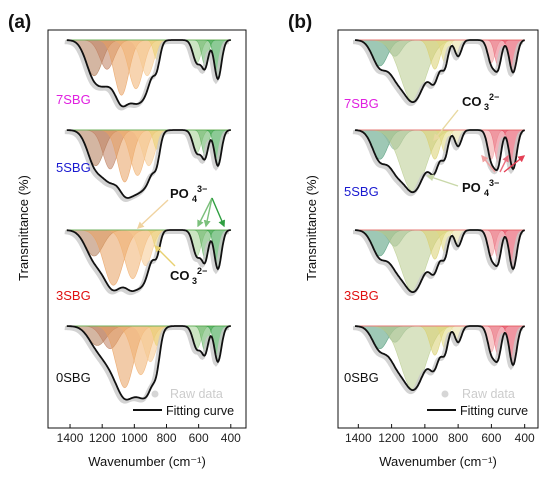 The width and height of the screenshot is (550, 477). What do you see at coordinates (494, 183) in the screenshot?
I see `panel-b-po4-sup: 3−` at bounding box center [494, 183].